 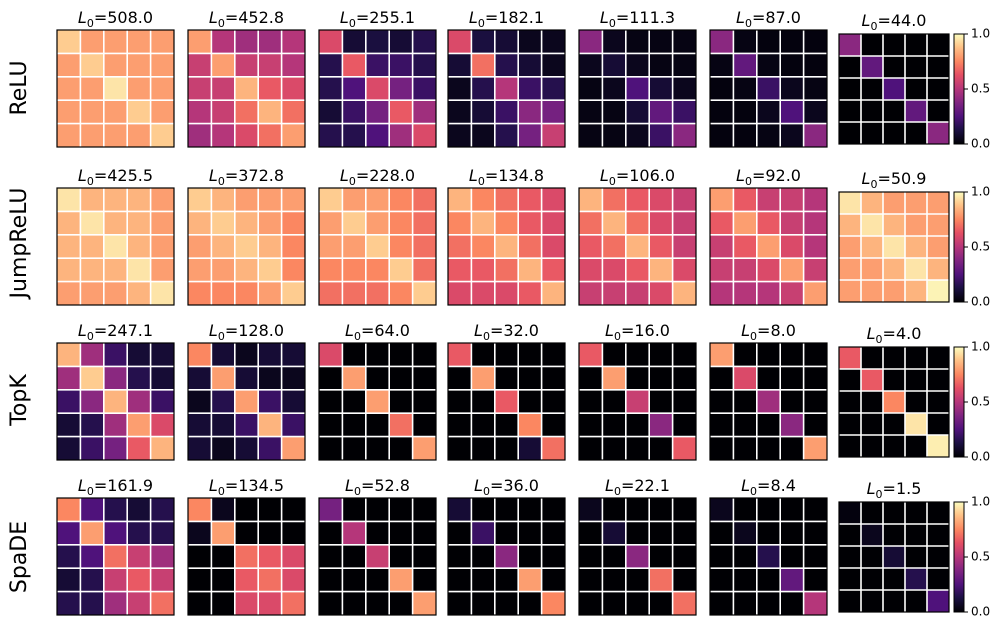 I want to click on panel-title: L0=228.0, so click(x=377, y=177).